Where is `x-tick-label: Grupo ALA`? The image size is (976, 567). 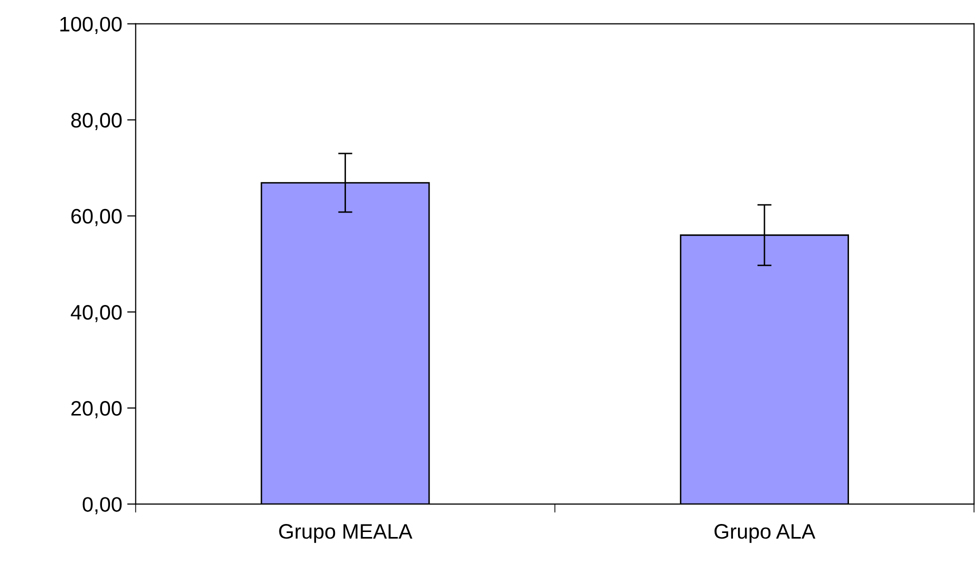 x-tick-label: Grupo ALA is located at coordinates (765, 533).